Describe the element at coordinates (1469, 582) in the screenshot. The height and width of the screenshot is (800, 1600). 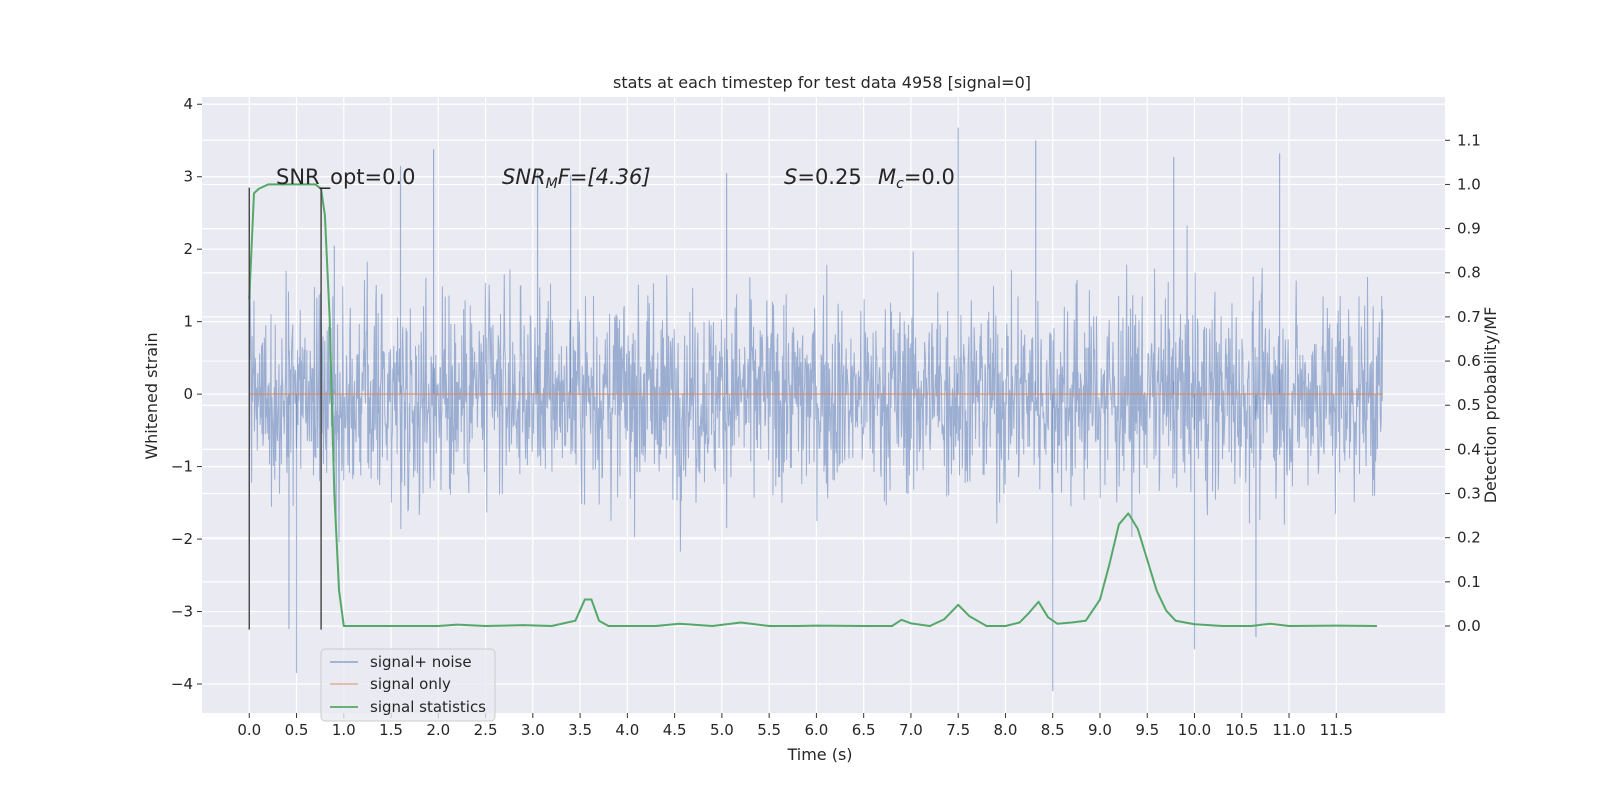
I see `y2-tick-label-1: 0.1` at that location.